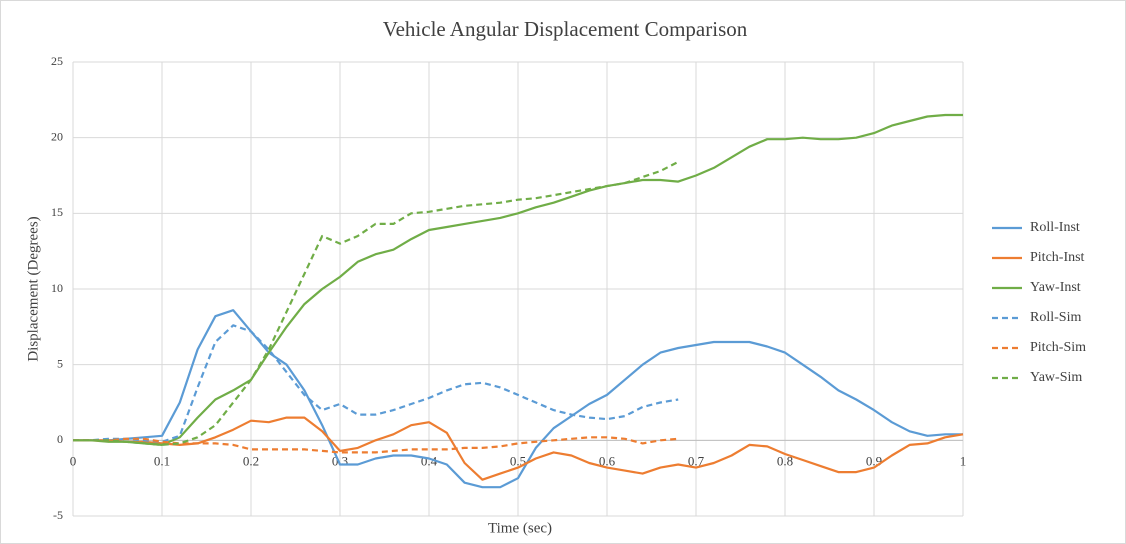 This screenshot has height=544, width=1126. Describe the element at coordinates (874, 460) in the screenshot. I see `x-tick-label: 0.9` at that location.